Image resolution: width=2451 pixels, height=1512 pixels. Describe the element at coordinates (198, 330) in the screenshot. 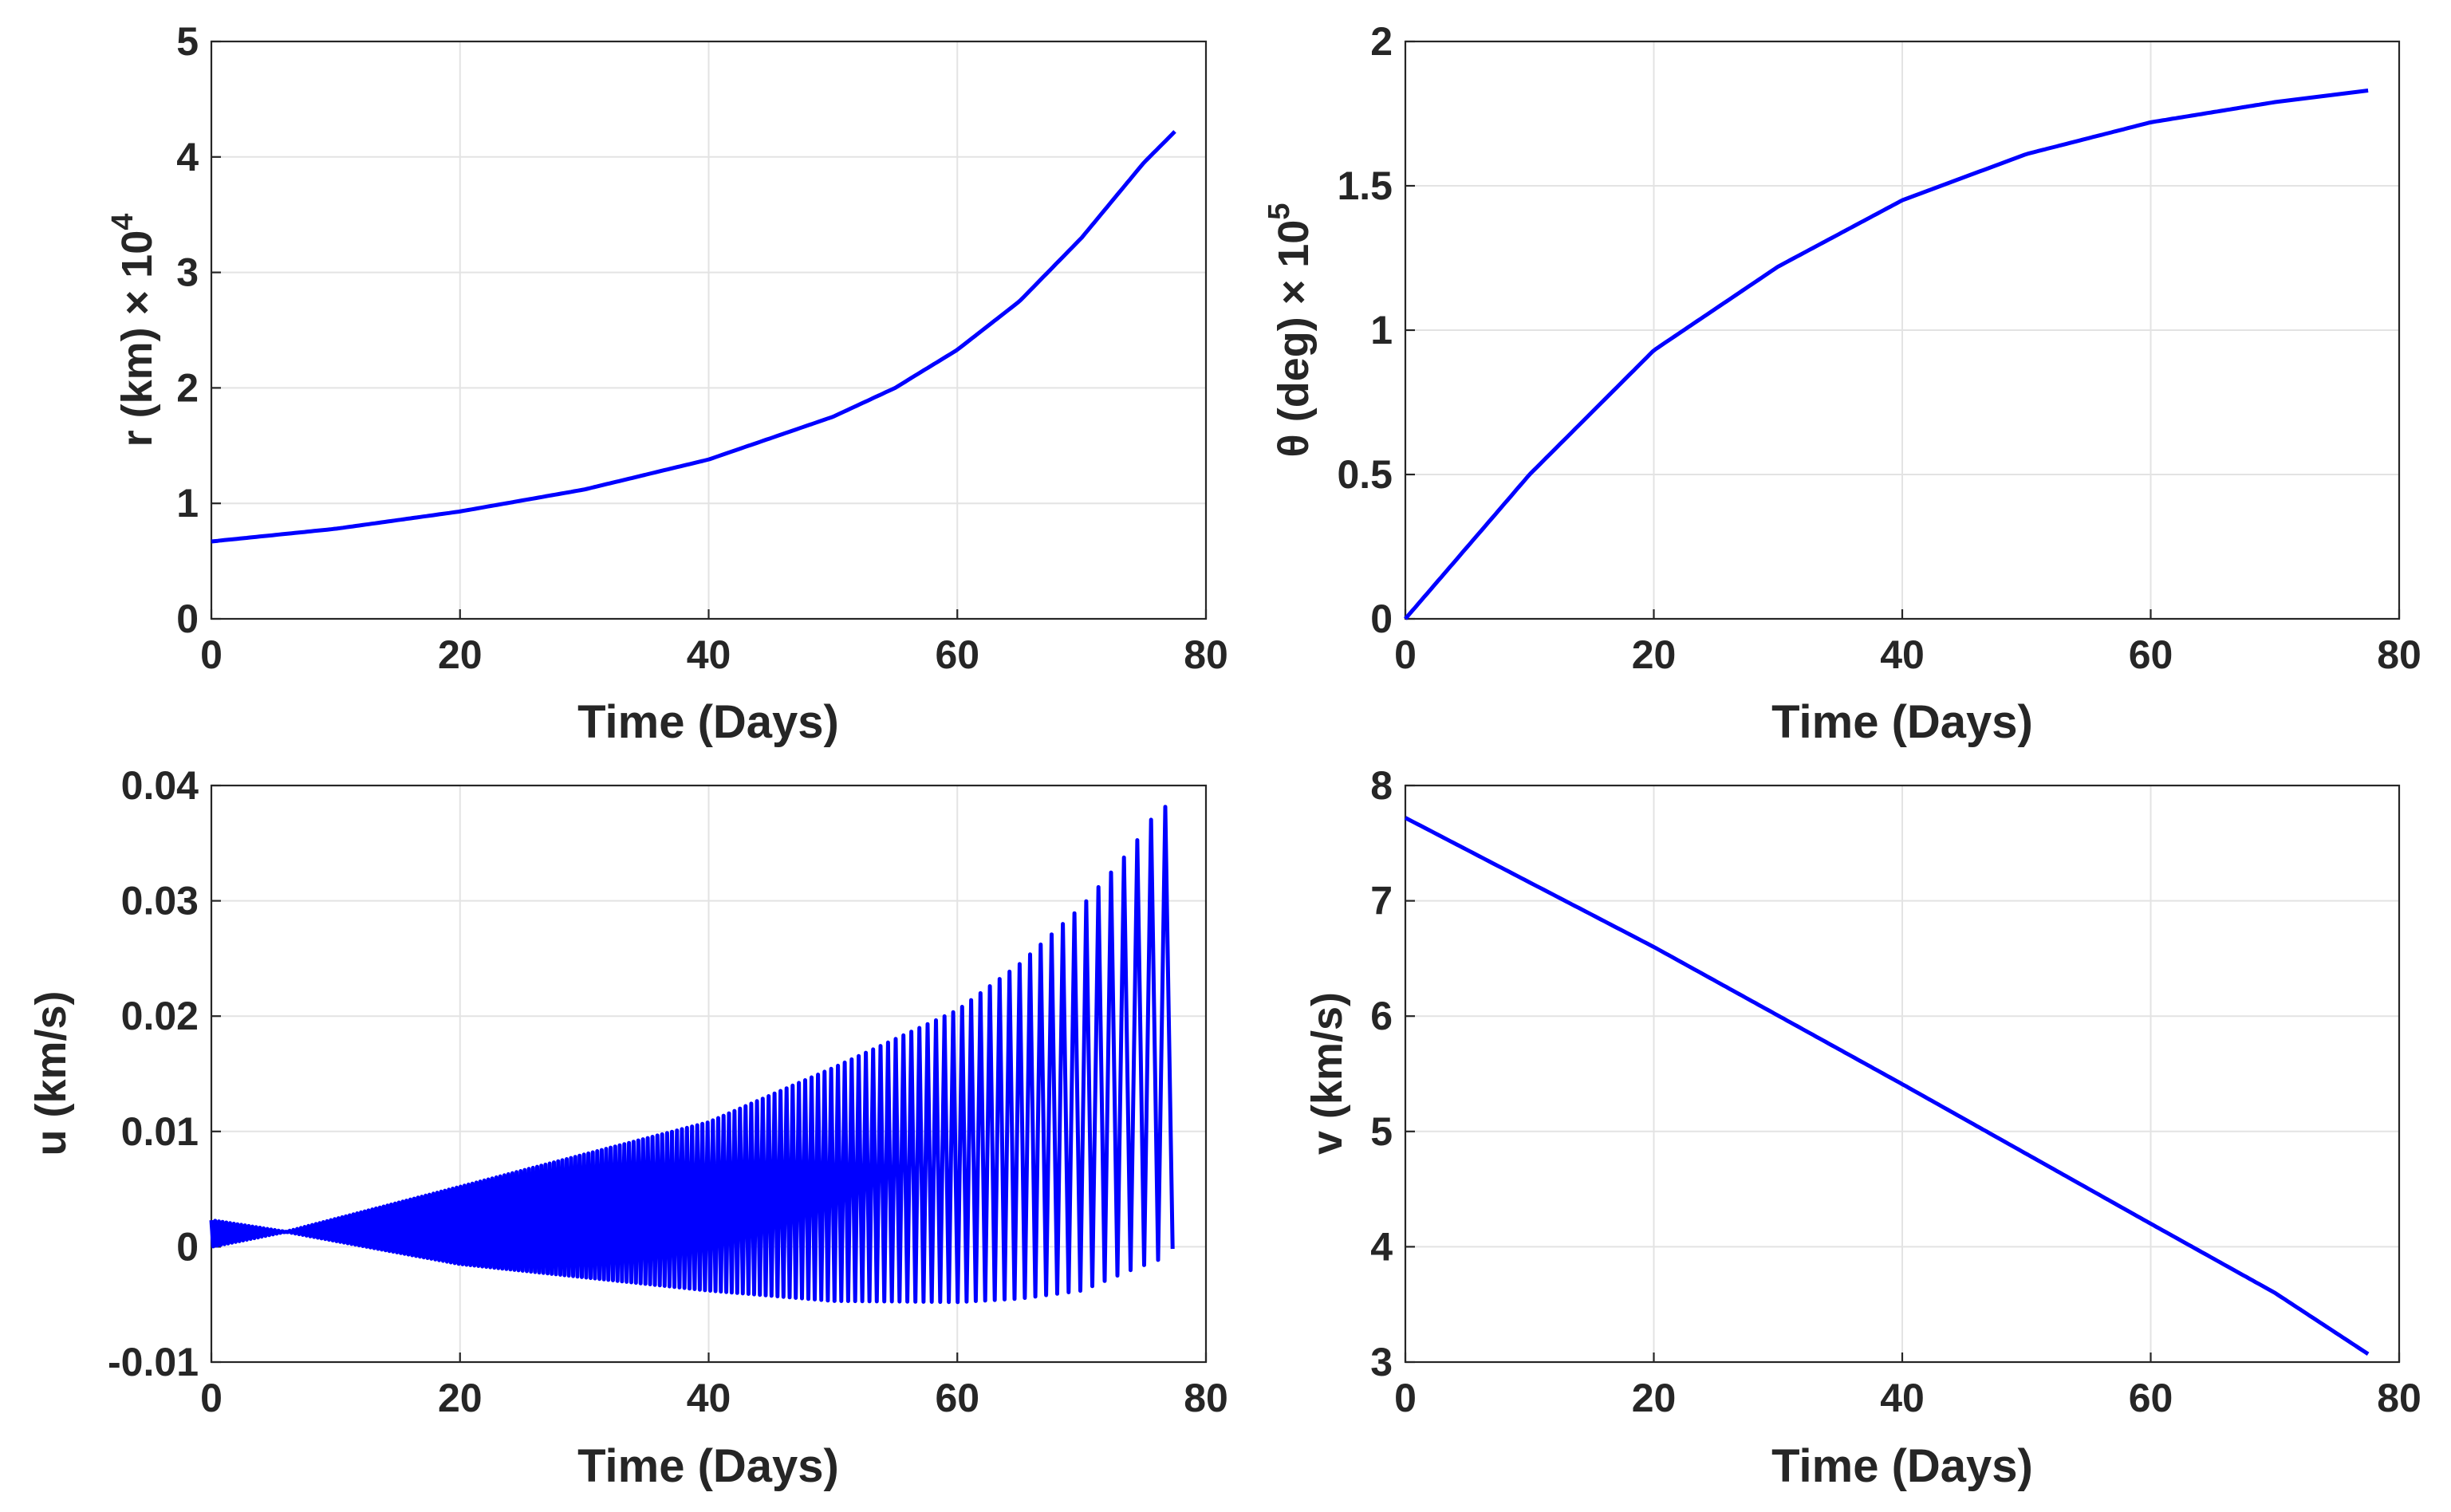

I see `y-ticks: 0 1 2 3 4 5` at that location.